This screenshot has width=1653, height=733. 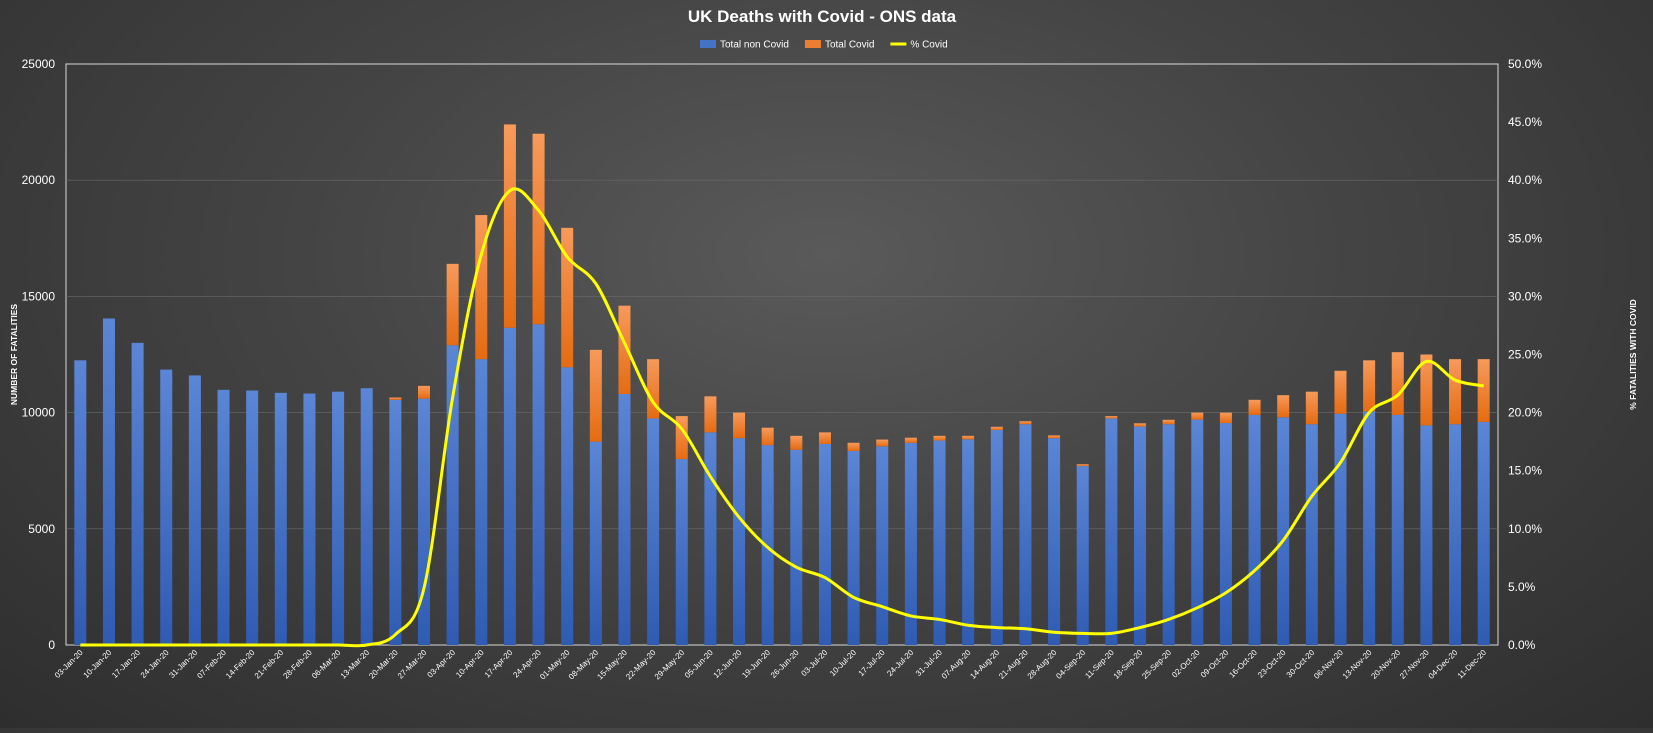 I want to click on x-tick-label: 06-Mar-20, so click(x=326, y=664).